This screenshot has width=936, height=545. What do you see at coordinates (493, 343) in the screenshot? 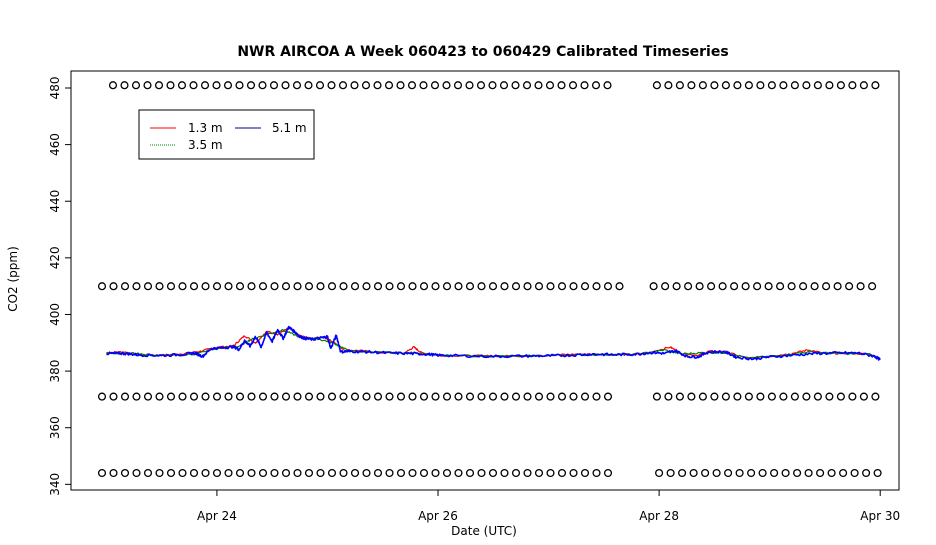
I see `series-line-5-1-m` at bounding box center [493, 343].